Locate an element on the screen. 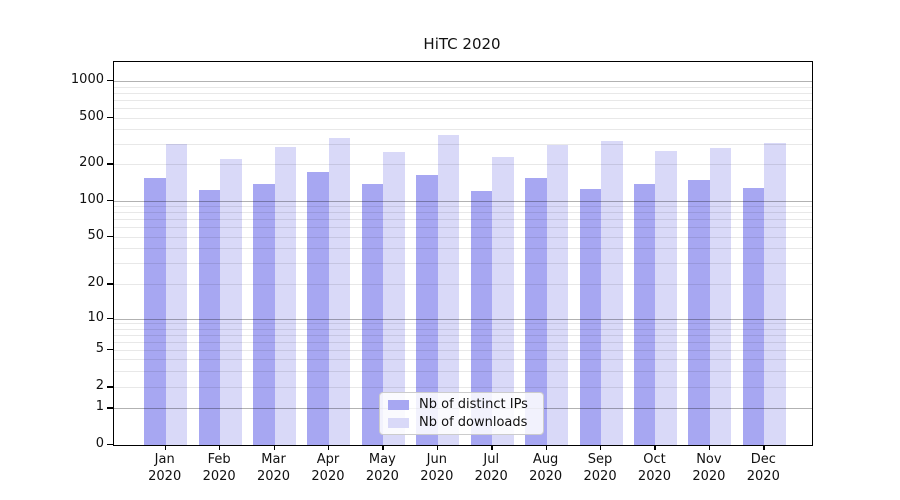 This screenshot has width=900, height=500. x-month-label: Oct is located at coordinates (654, 459).